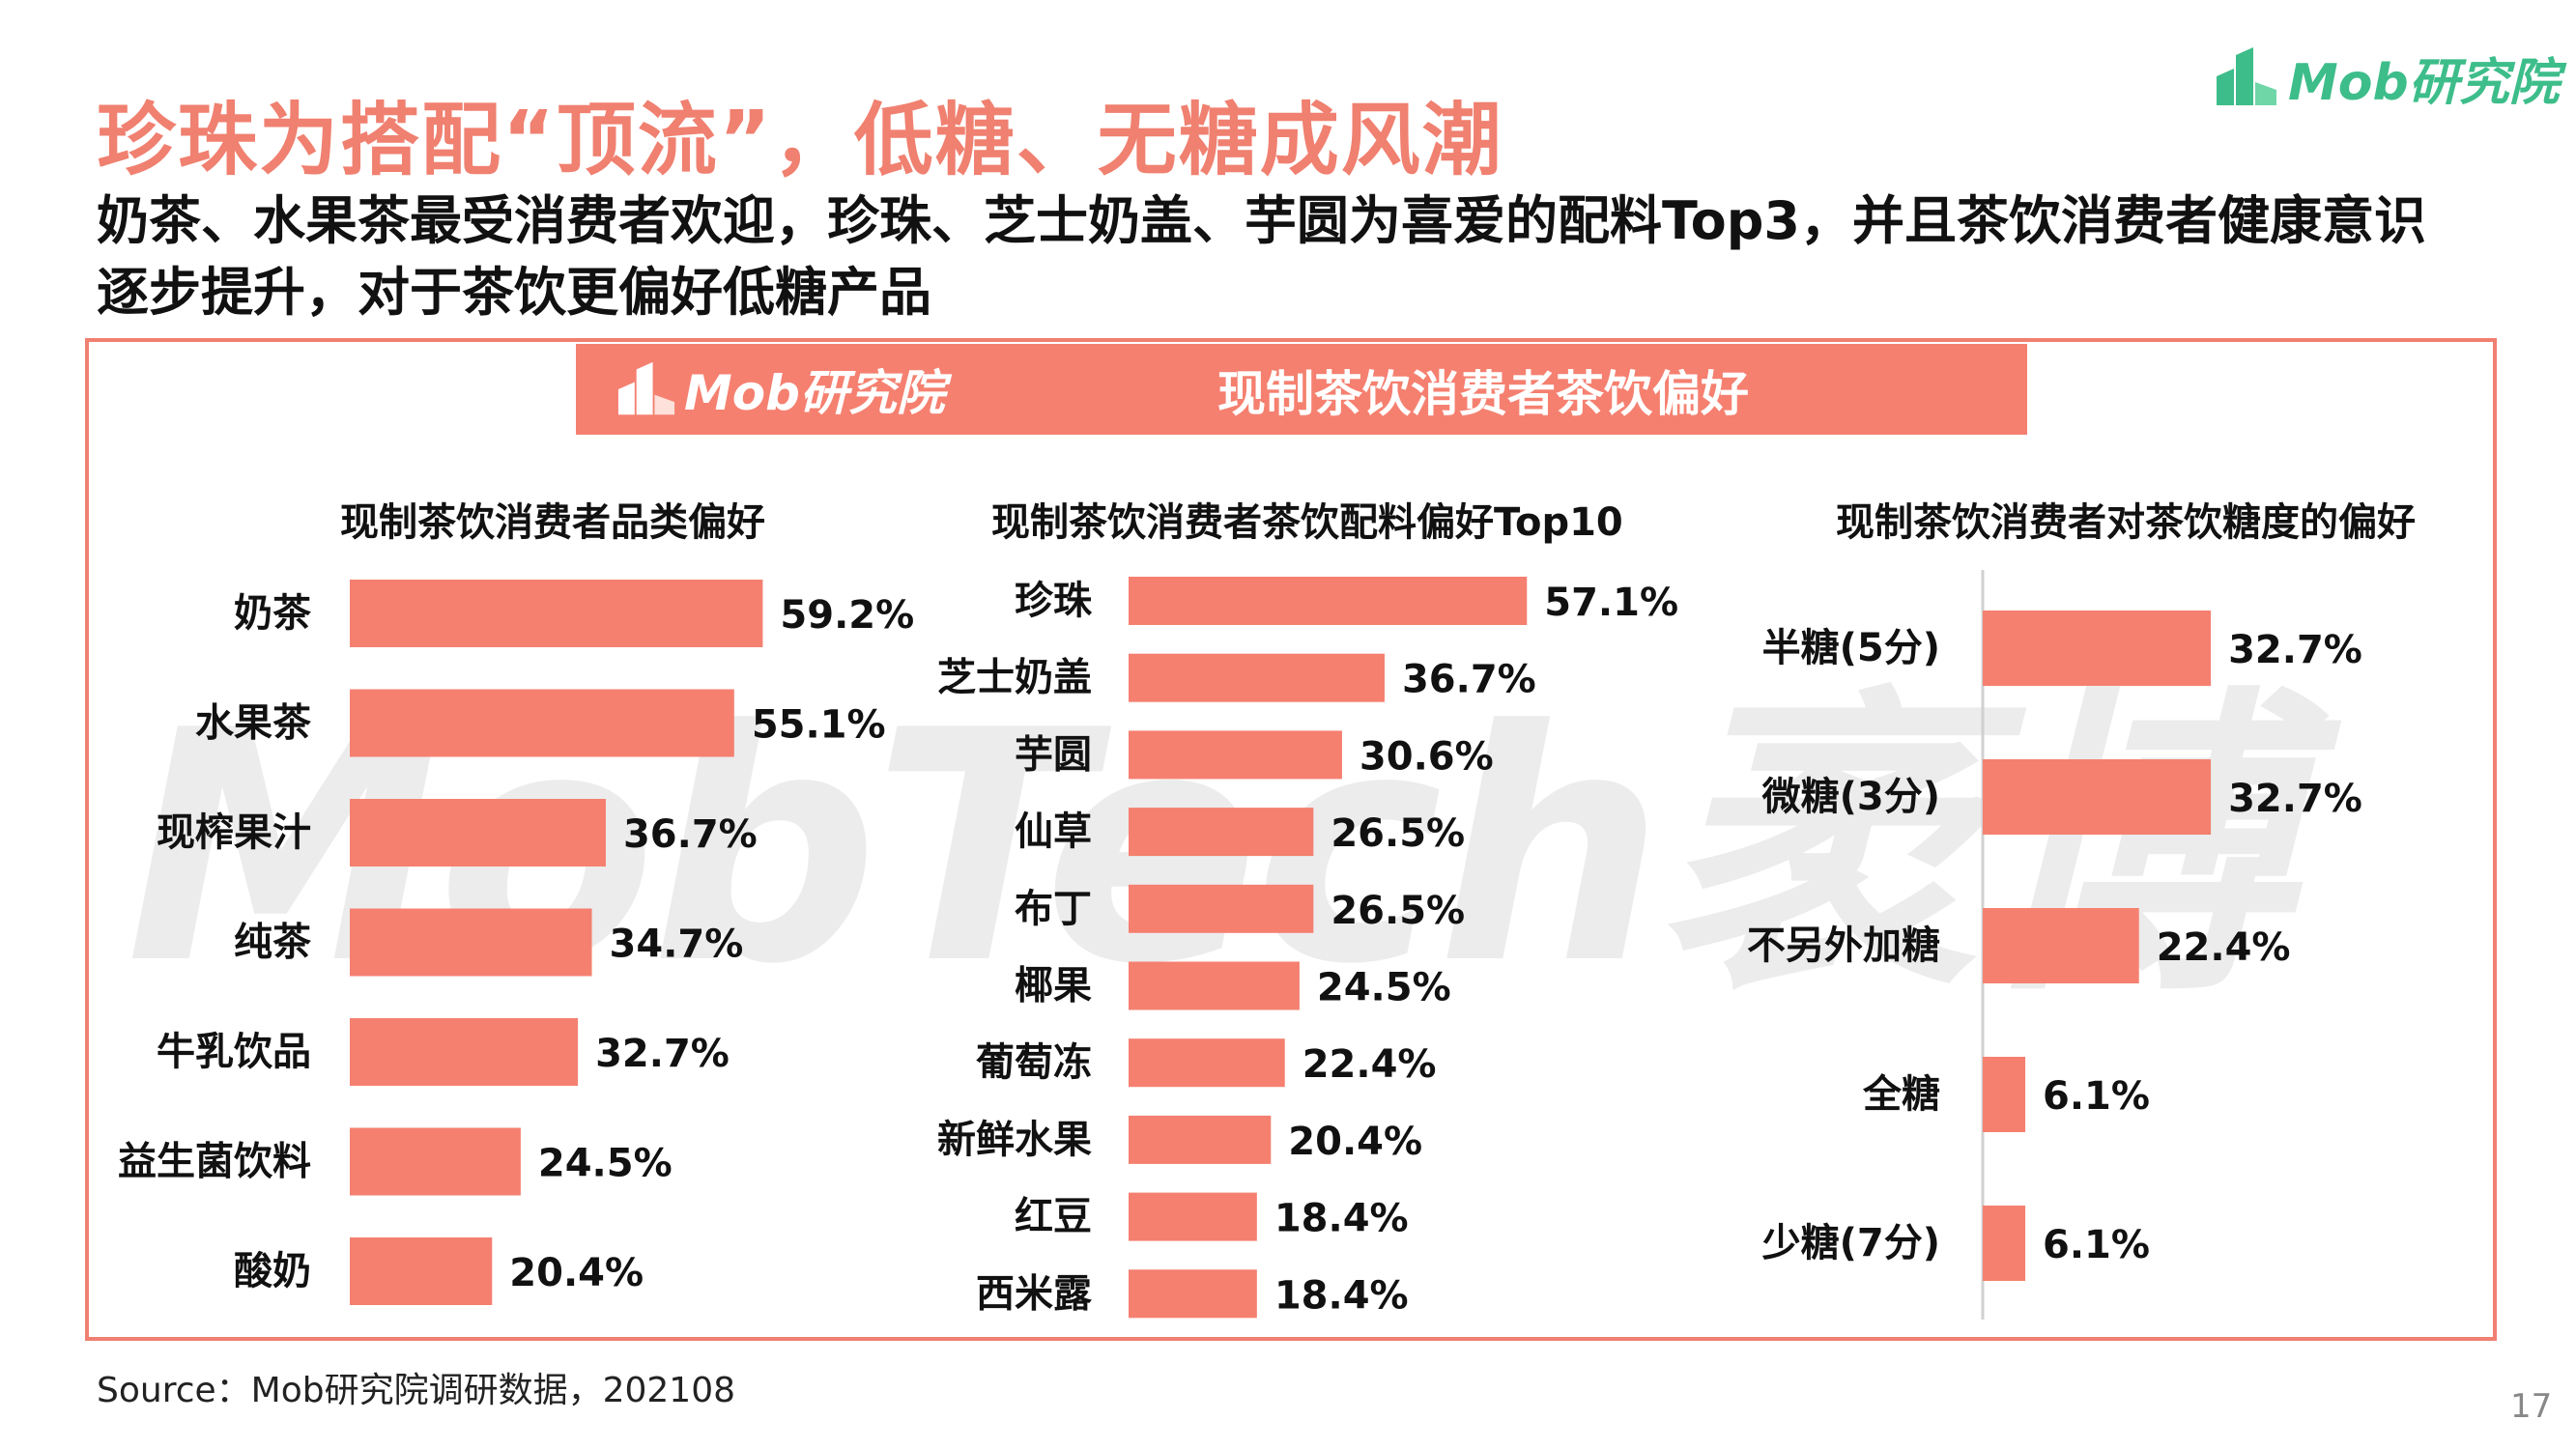 The image size is (2576, 1449). What do you see at coordinates (819, 725) in the screenshot?
I see `value-label: 55.1%` at bounding box center [819, 725].